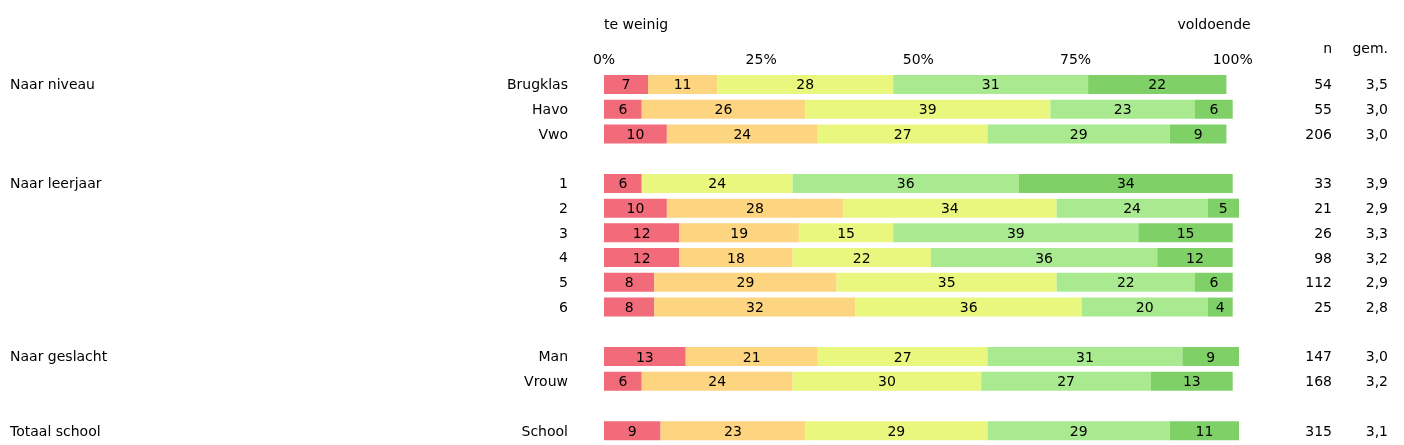  What do you see at coordinates (553, 356) in the screenshot?
I see `y-tick-label: Man` at bounding box center [553, 356].